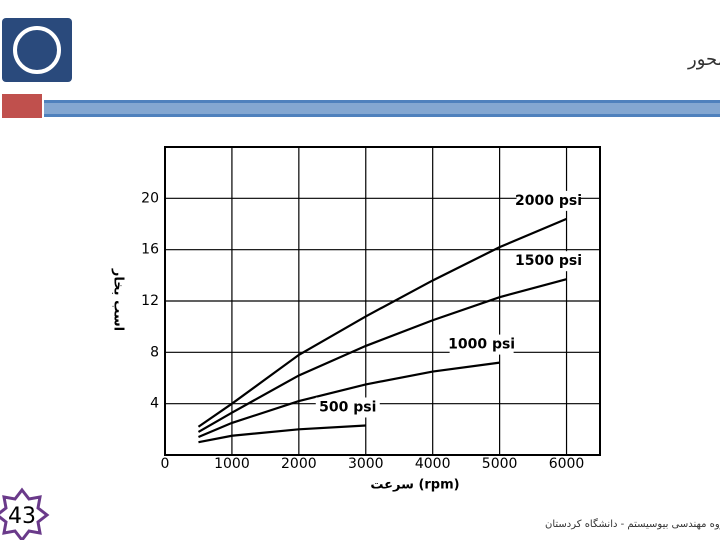  I want to click on accent-square, so click(22, 106).